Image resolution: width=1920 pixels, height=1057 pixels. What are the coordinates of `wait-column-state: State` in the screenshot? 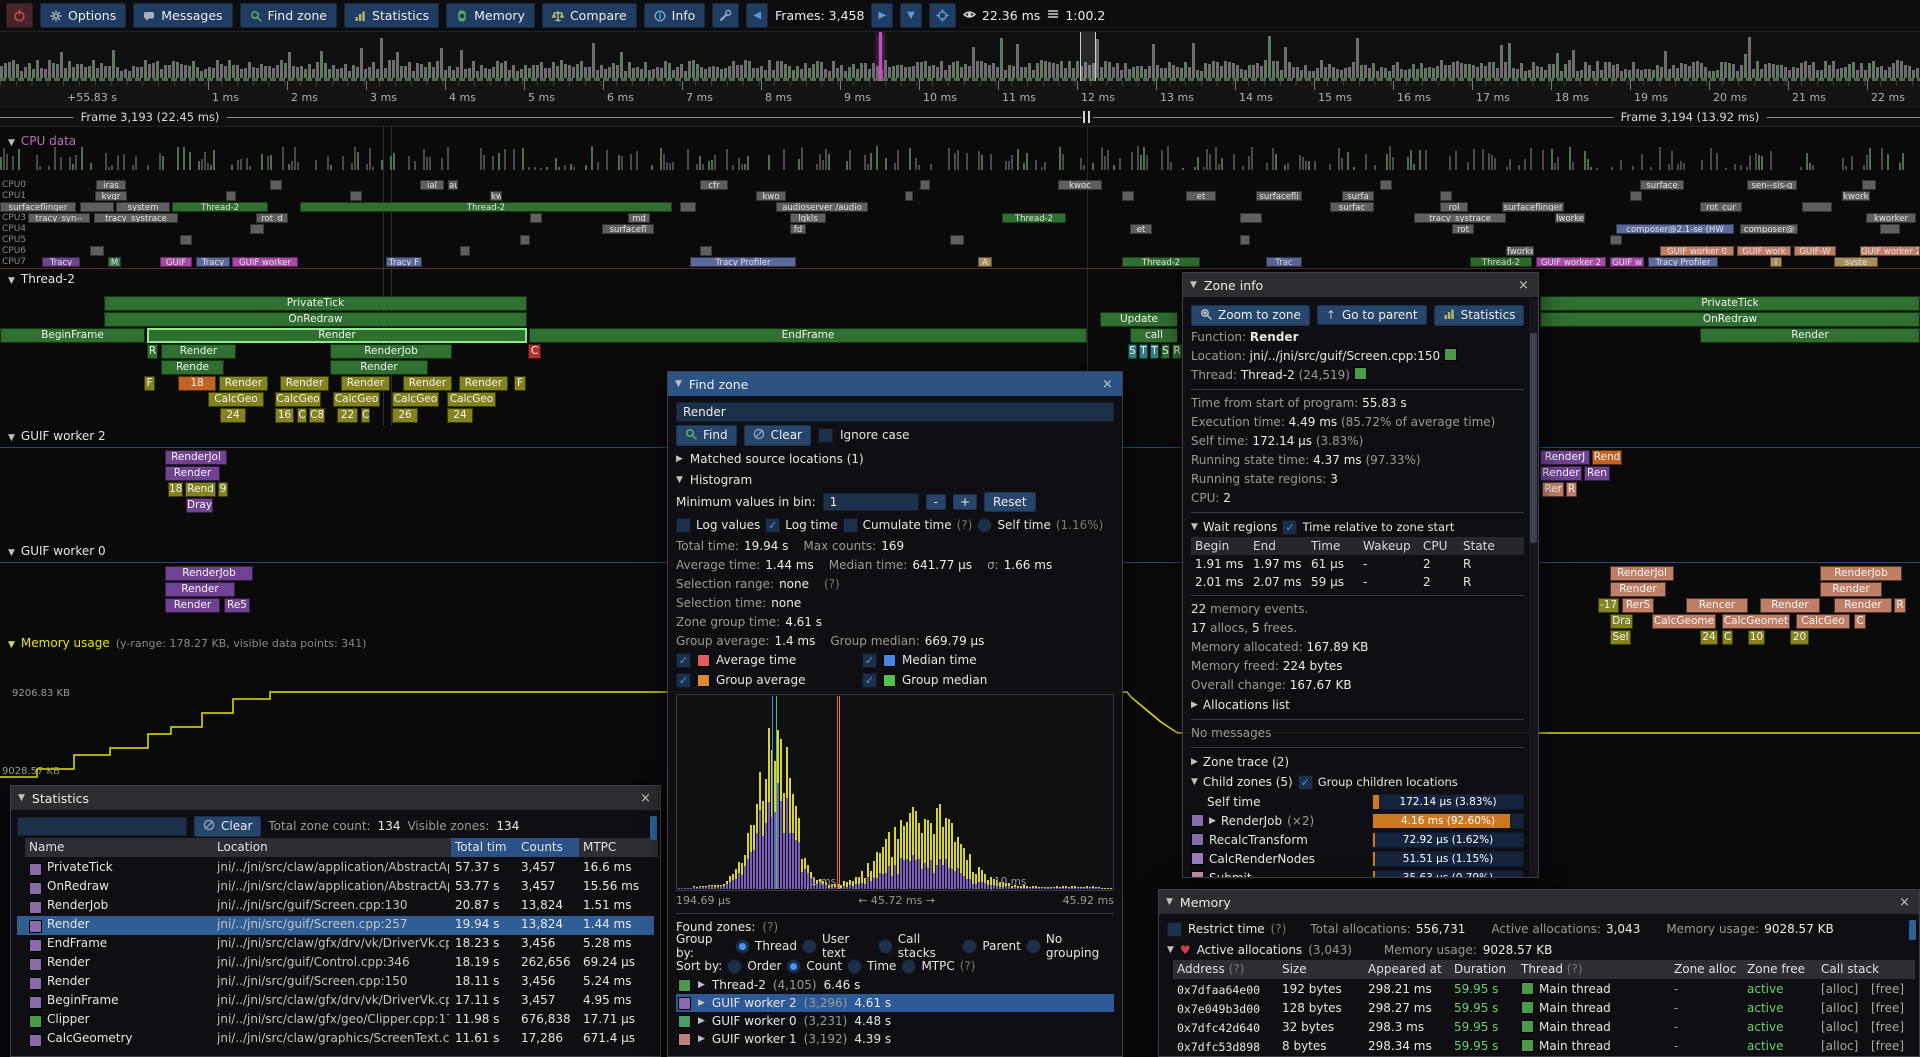 It's located at (1479, 546).